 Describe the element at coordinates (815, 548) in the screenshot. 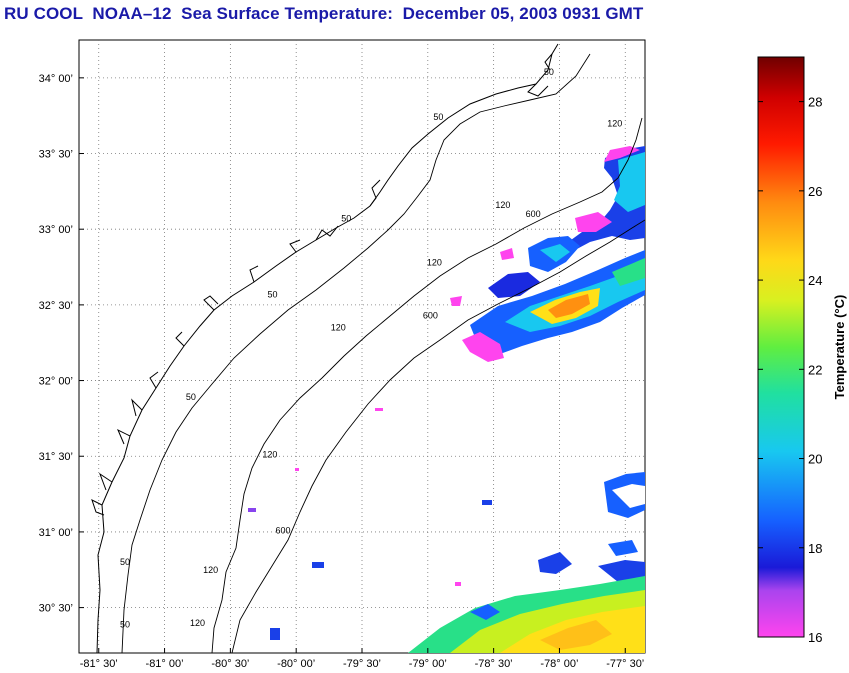

I see `colorbar-tick-label: 18` at that location.